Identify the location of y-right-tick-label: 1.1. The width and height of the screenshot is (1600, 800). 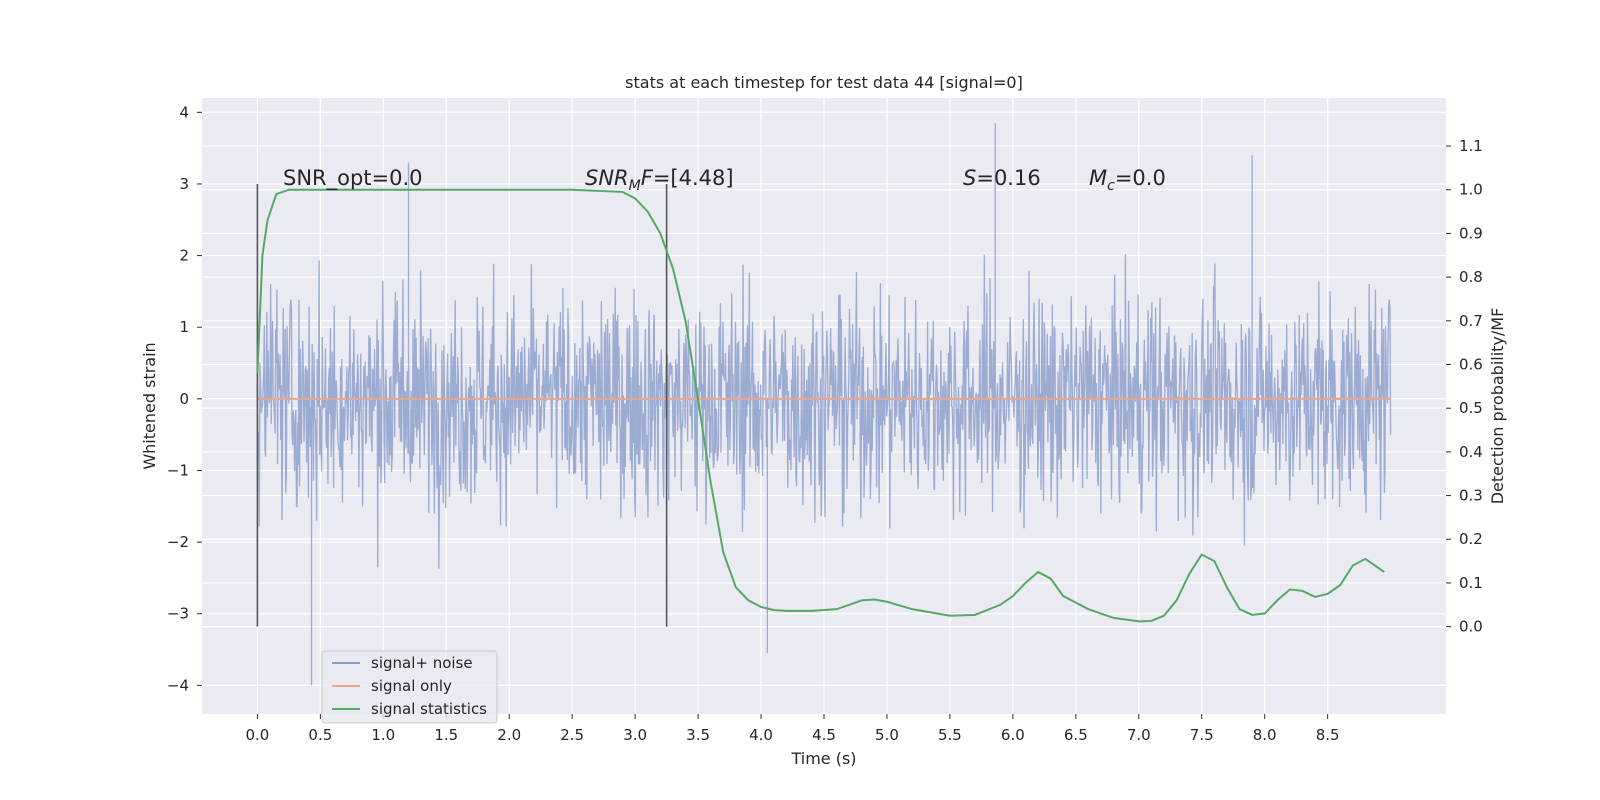
(1471, 146).